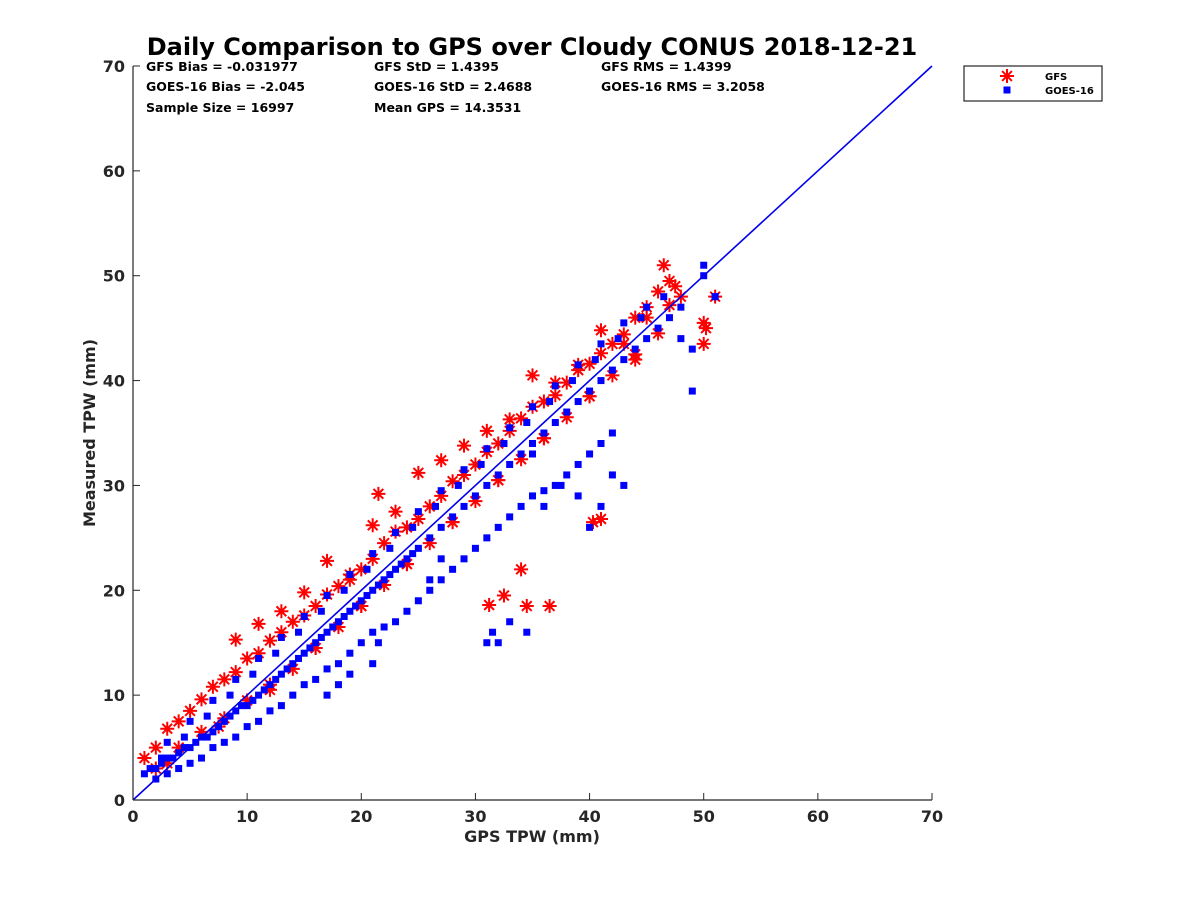 This screenshot has width=1200, height=904. What do you see at coordinates (114, 485) in the screenshot?
I see `y-tick-label: 30` at bounding box center [114, 485].